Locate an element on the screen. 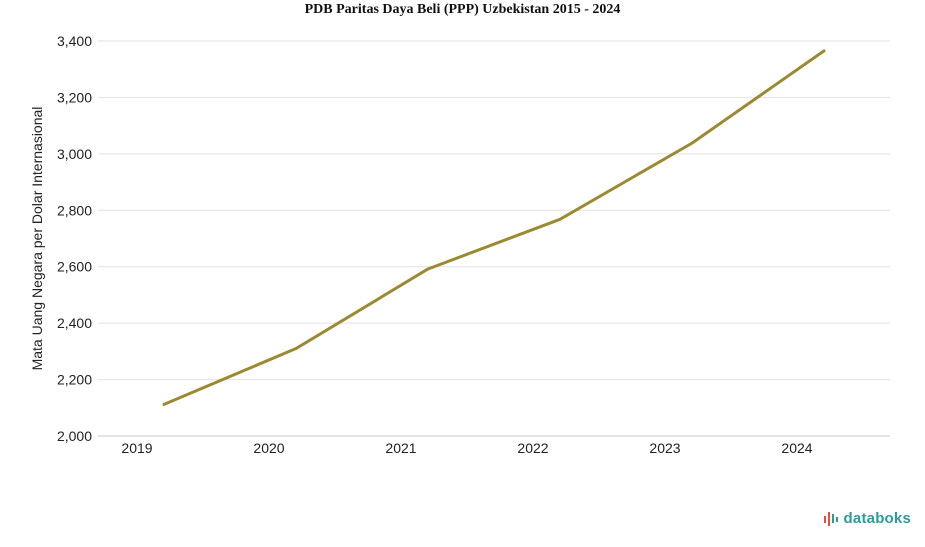 This screenshot has width=925, height=547. y-tick-label: 2,000 is located at coordinates (74, 436).